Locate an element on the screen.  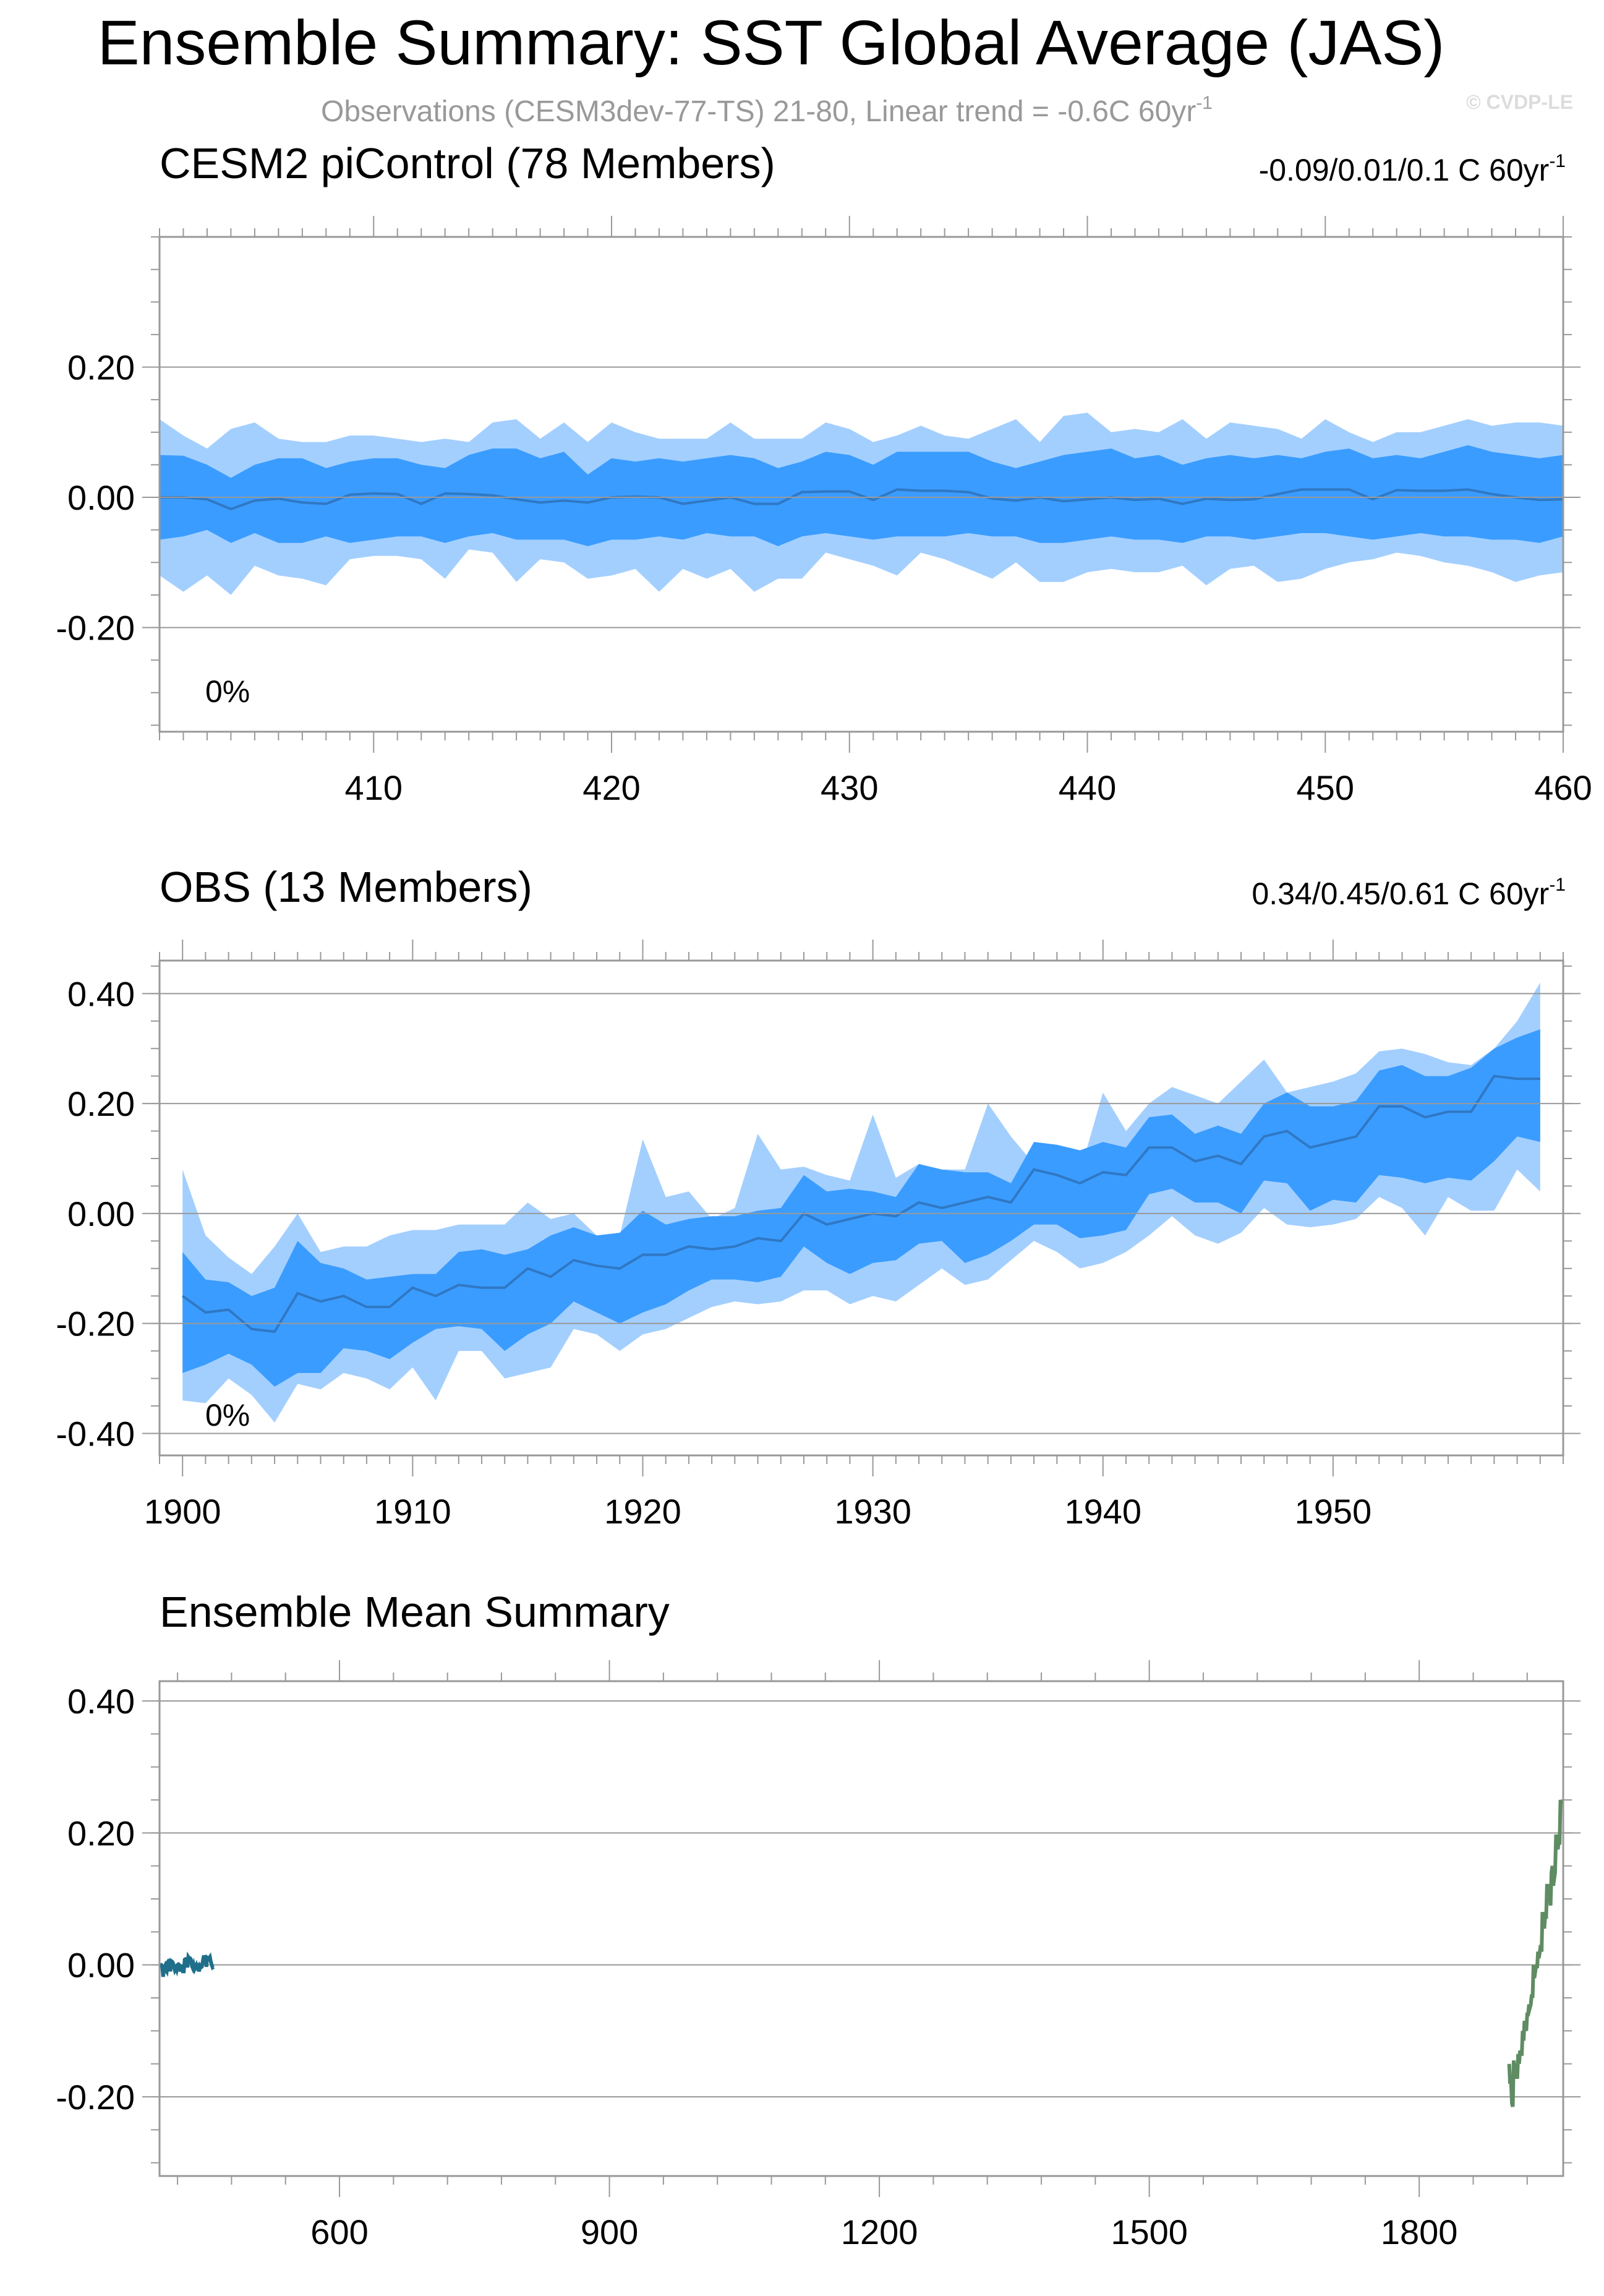
summary-line-obs is located at coordinates (1535, 1953).